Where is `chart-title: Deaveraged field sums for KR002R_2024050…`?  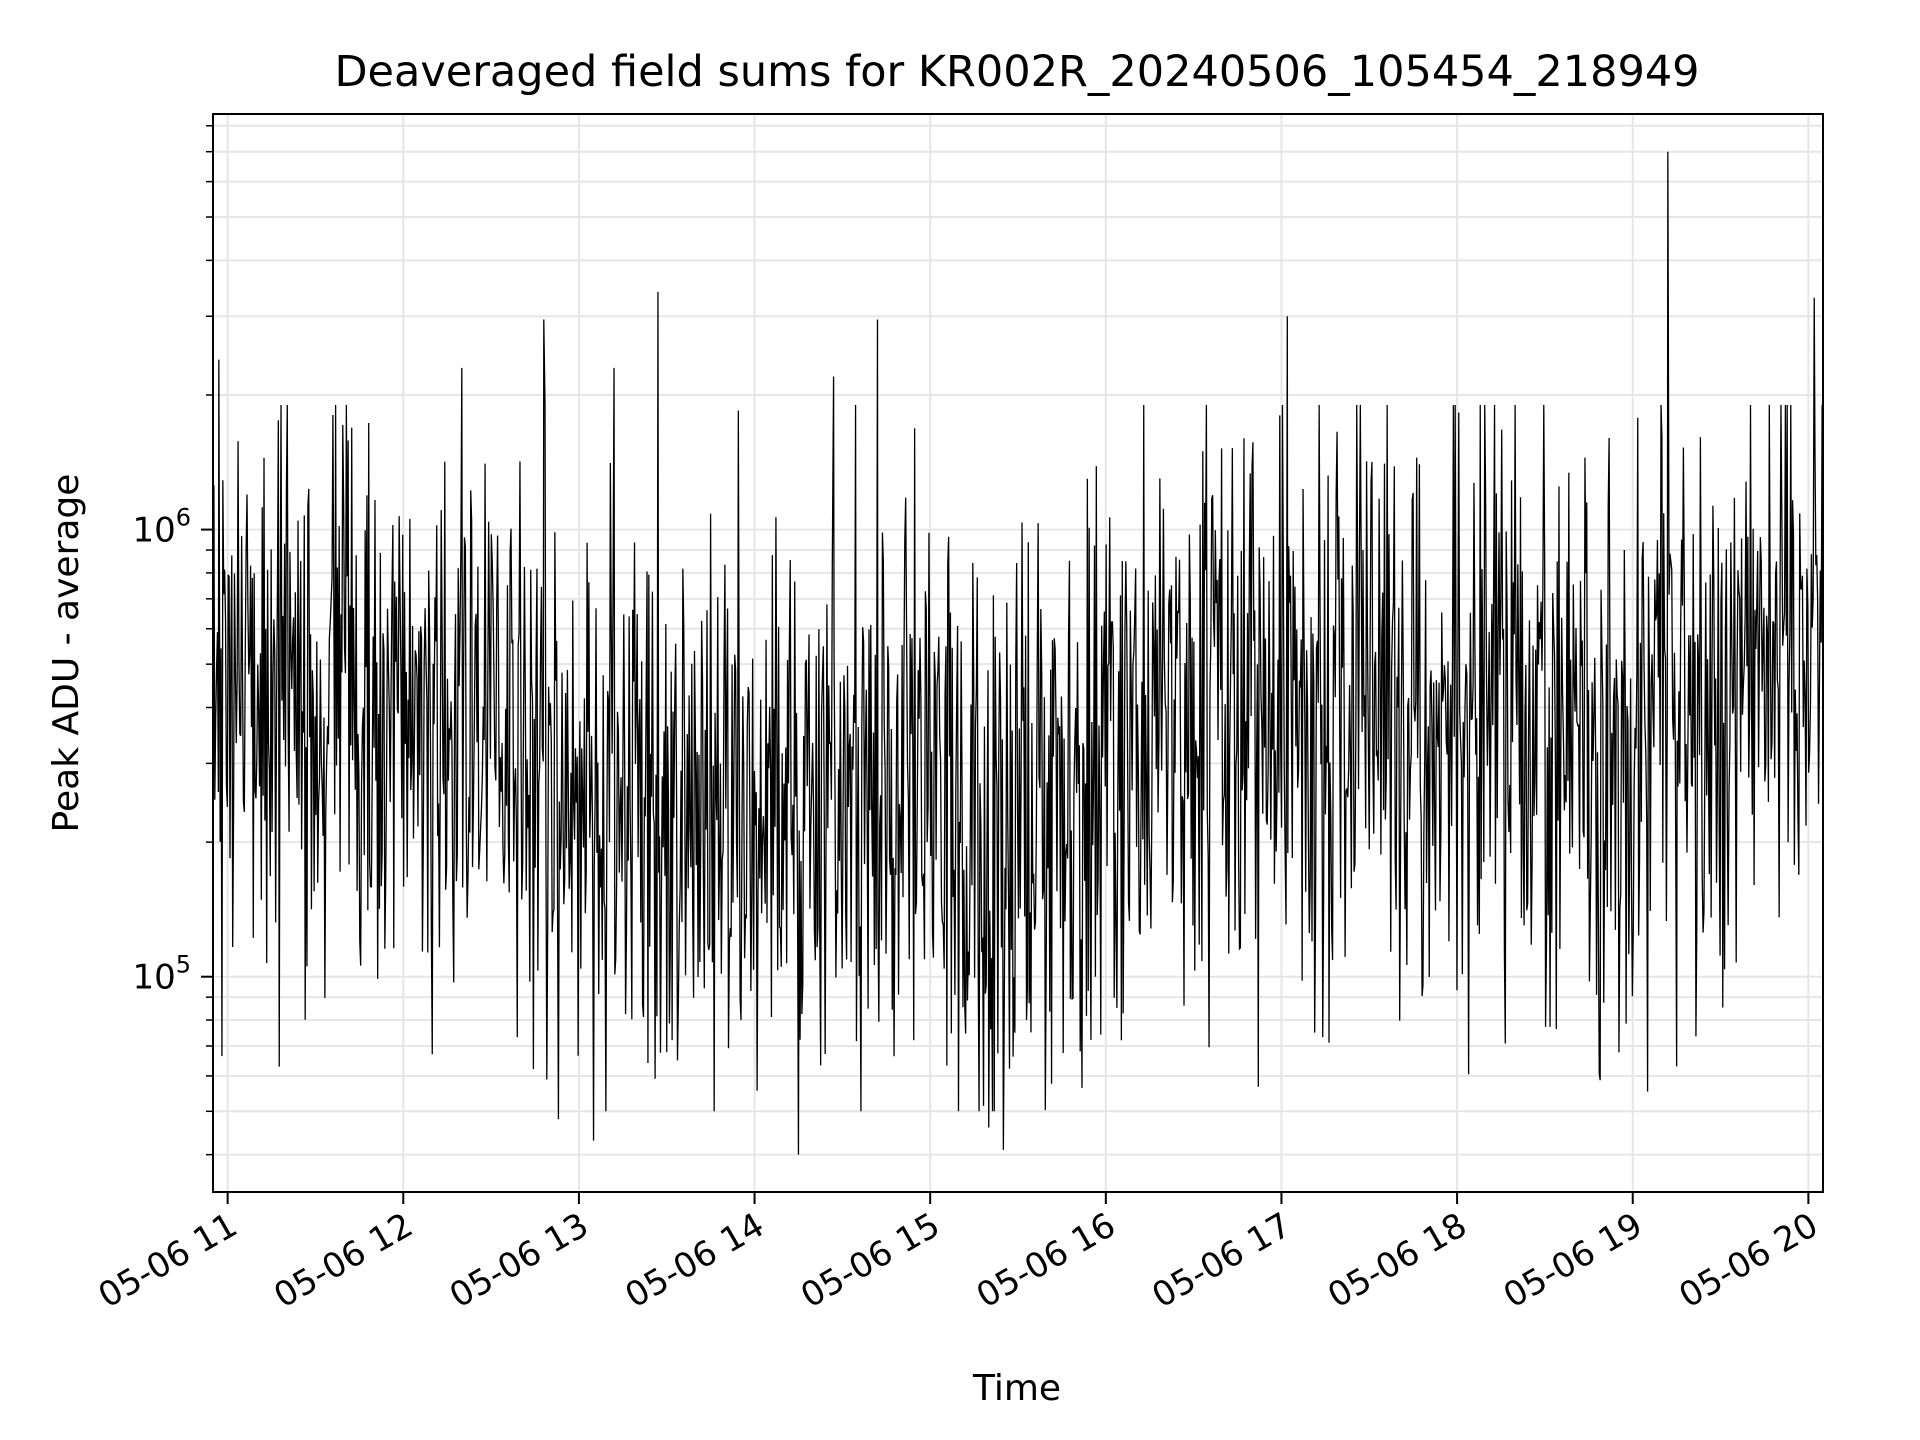 chart-title: Deaveraged field sums for KR002R_2024050… is located at coordinates (1016, 72).